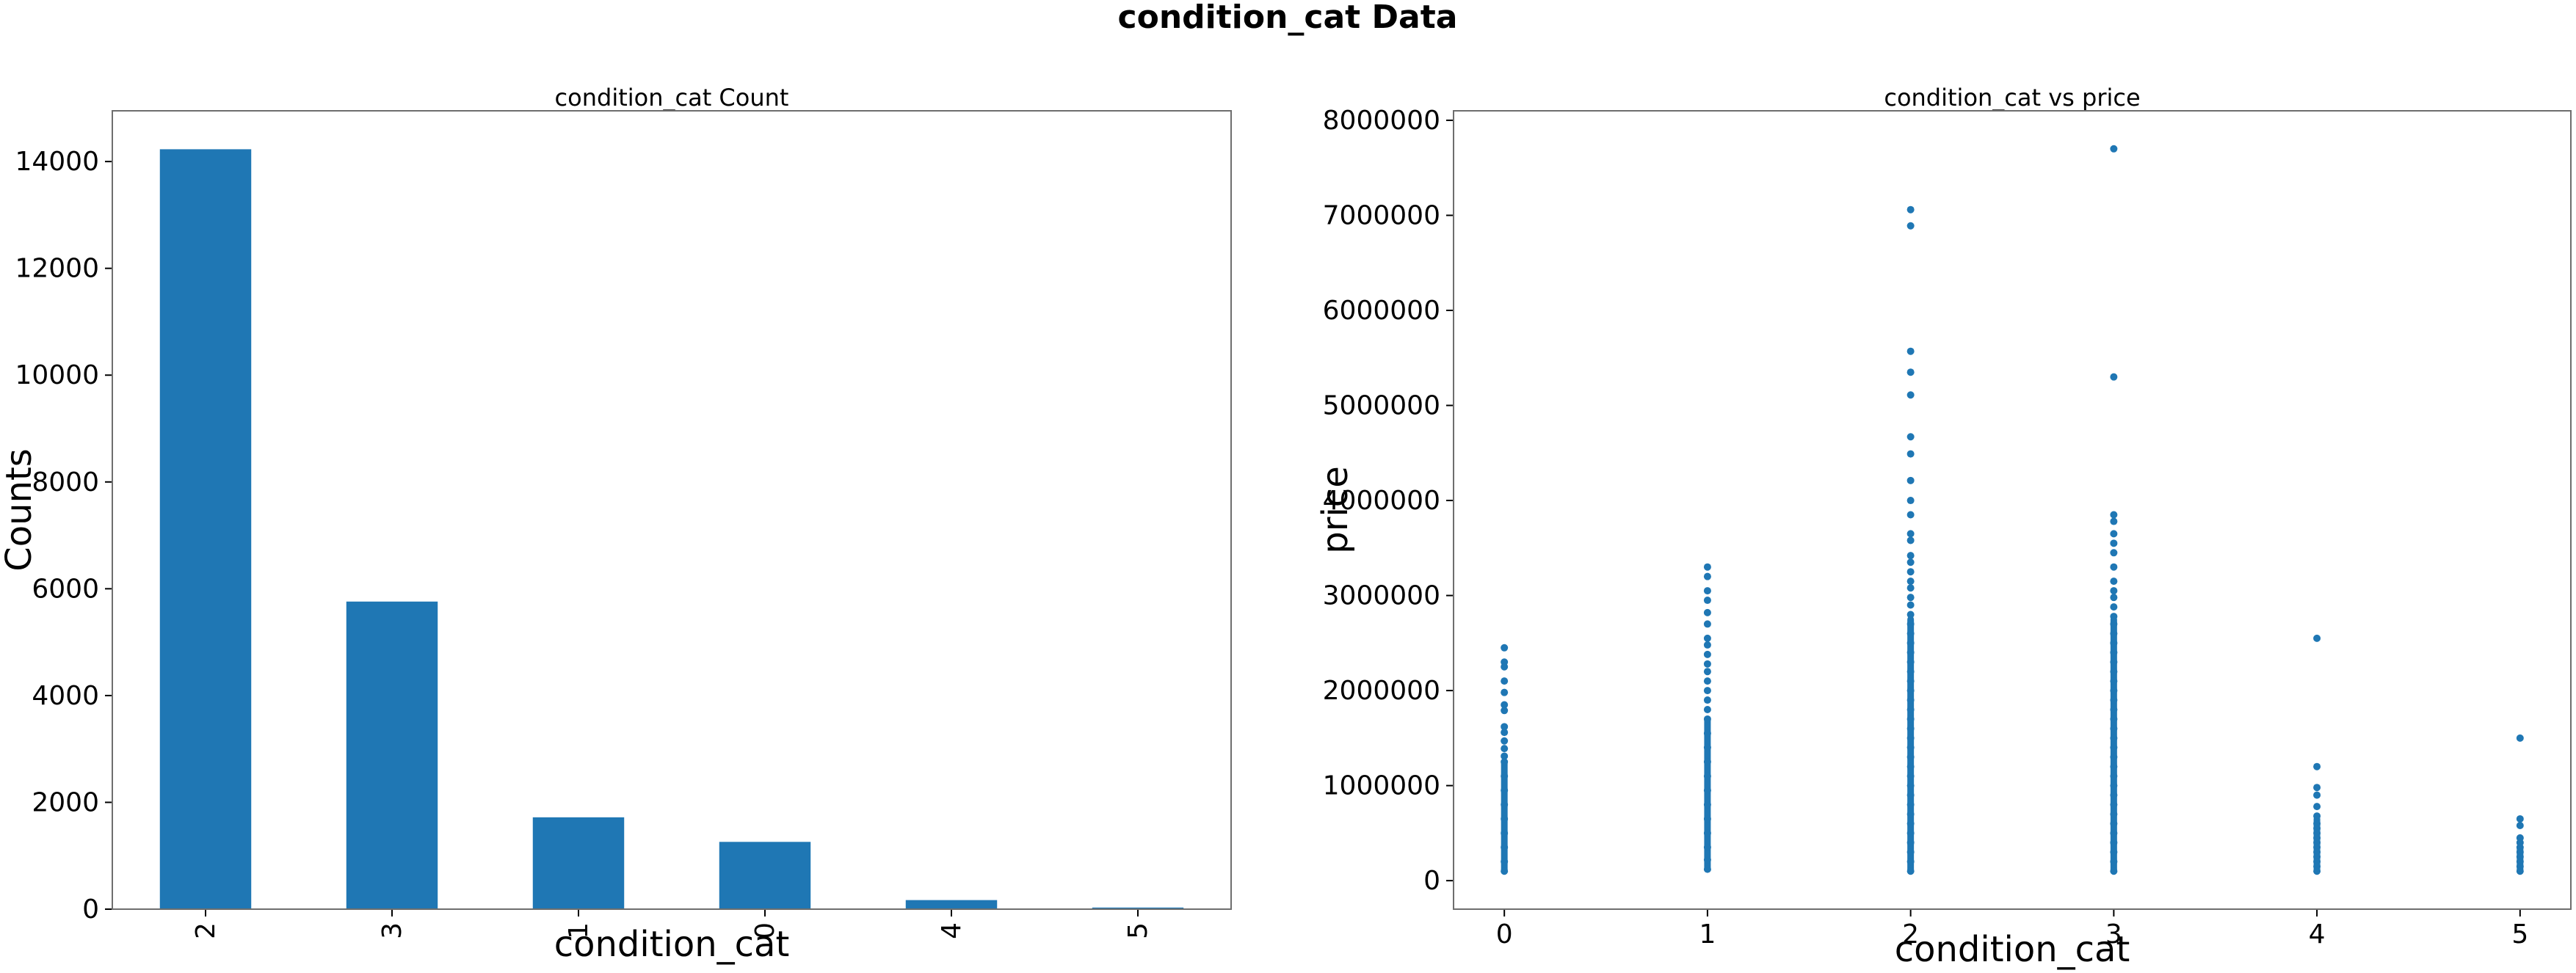 Image resolution: width=2576 pixels, height=973 pixels. Describe the element at coordinates (765, 930) in the screenshot. I see `bar-xtick-label-0: 0` at that location.